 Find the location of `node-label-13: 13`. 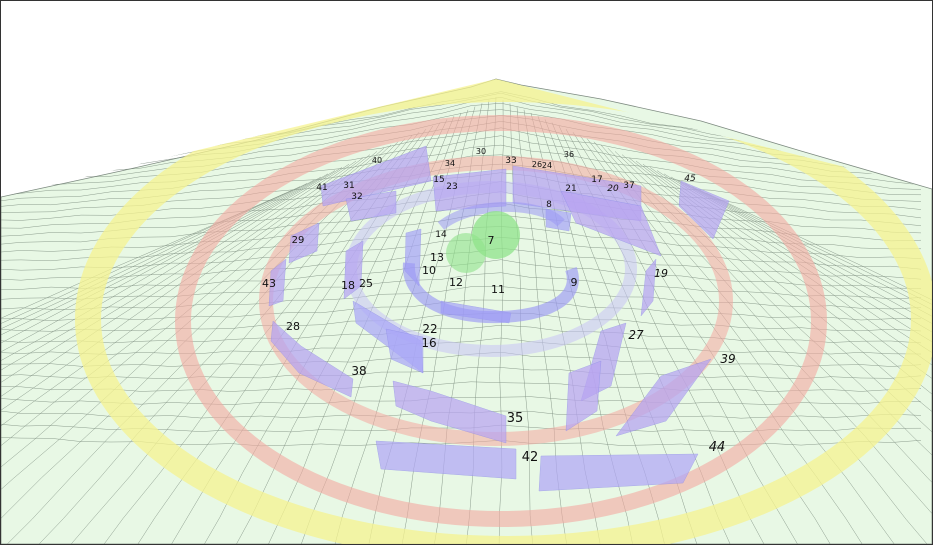

node-label-13: 13 is located at coordinates (437, 257).